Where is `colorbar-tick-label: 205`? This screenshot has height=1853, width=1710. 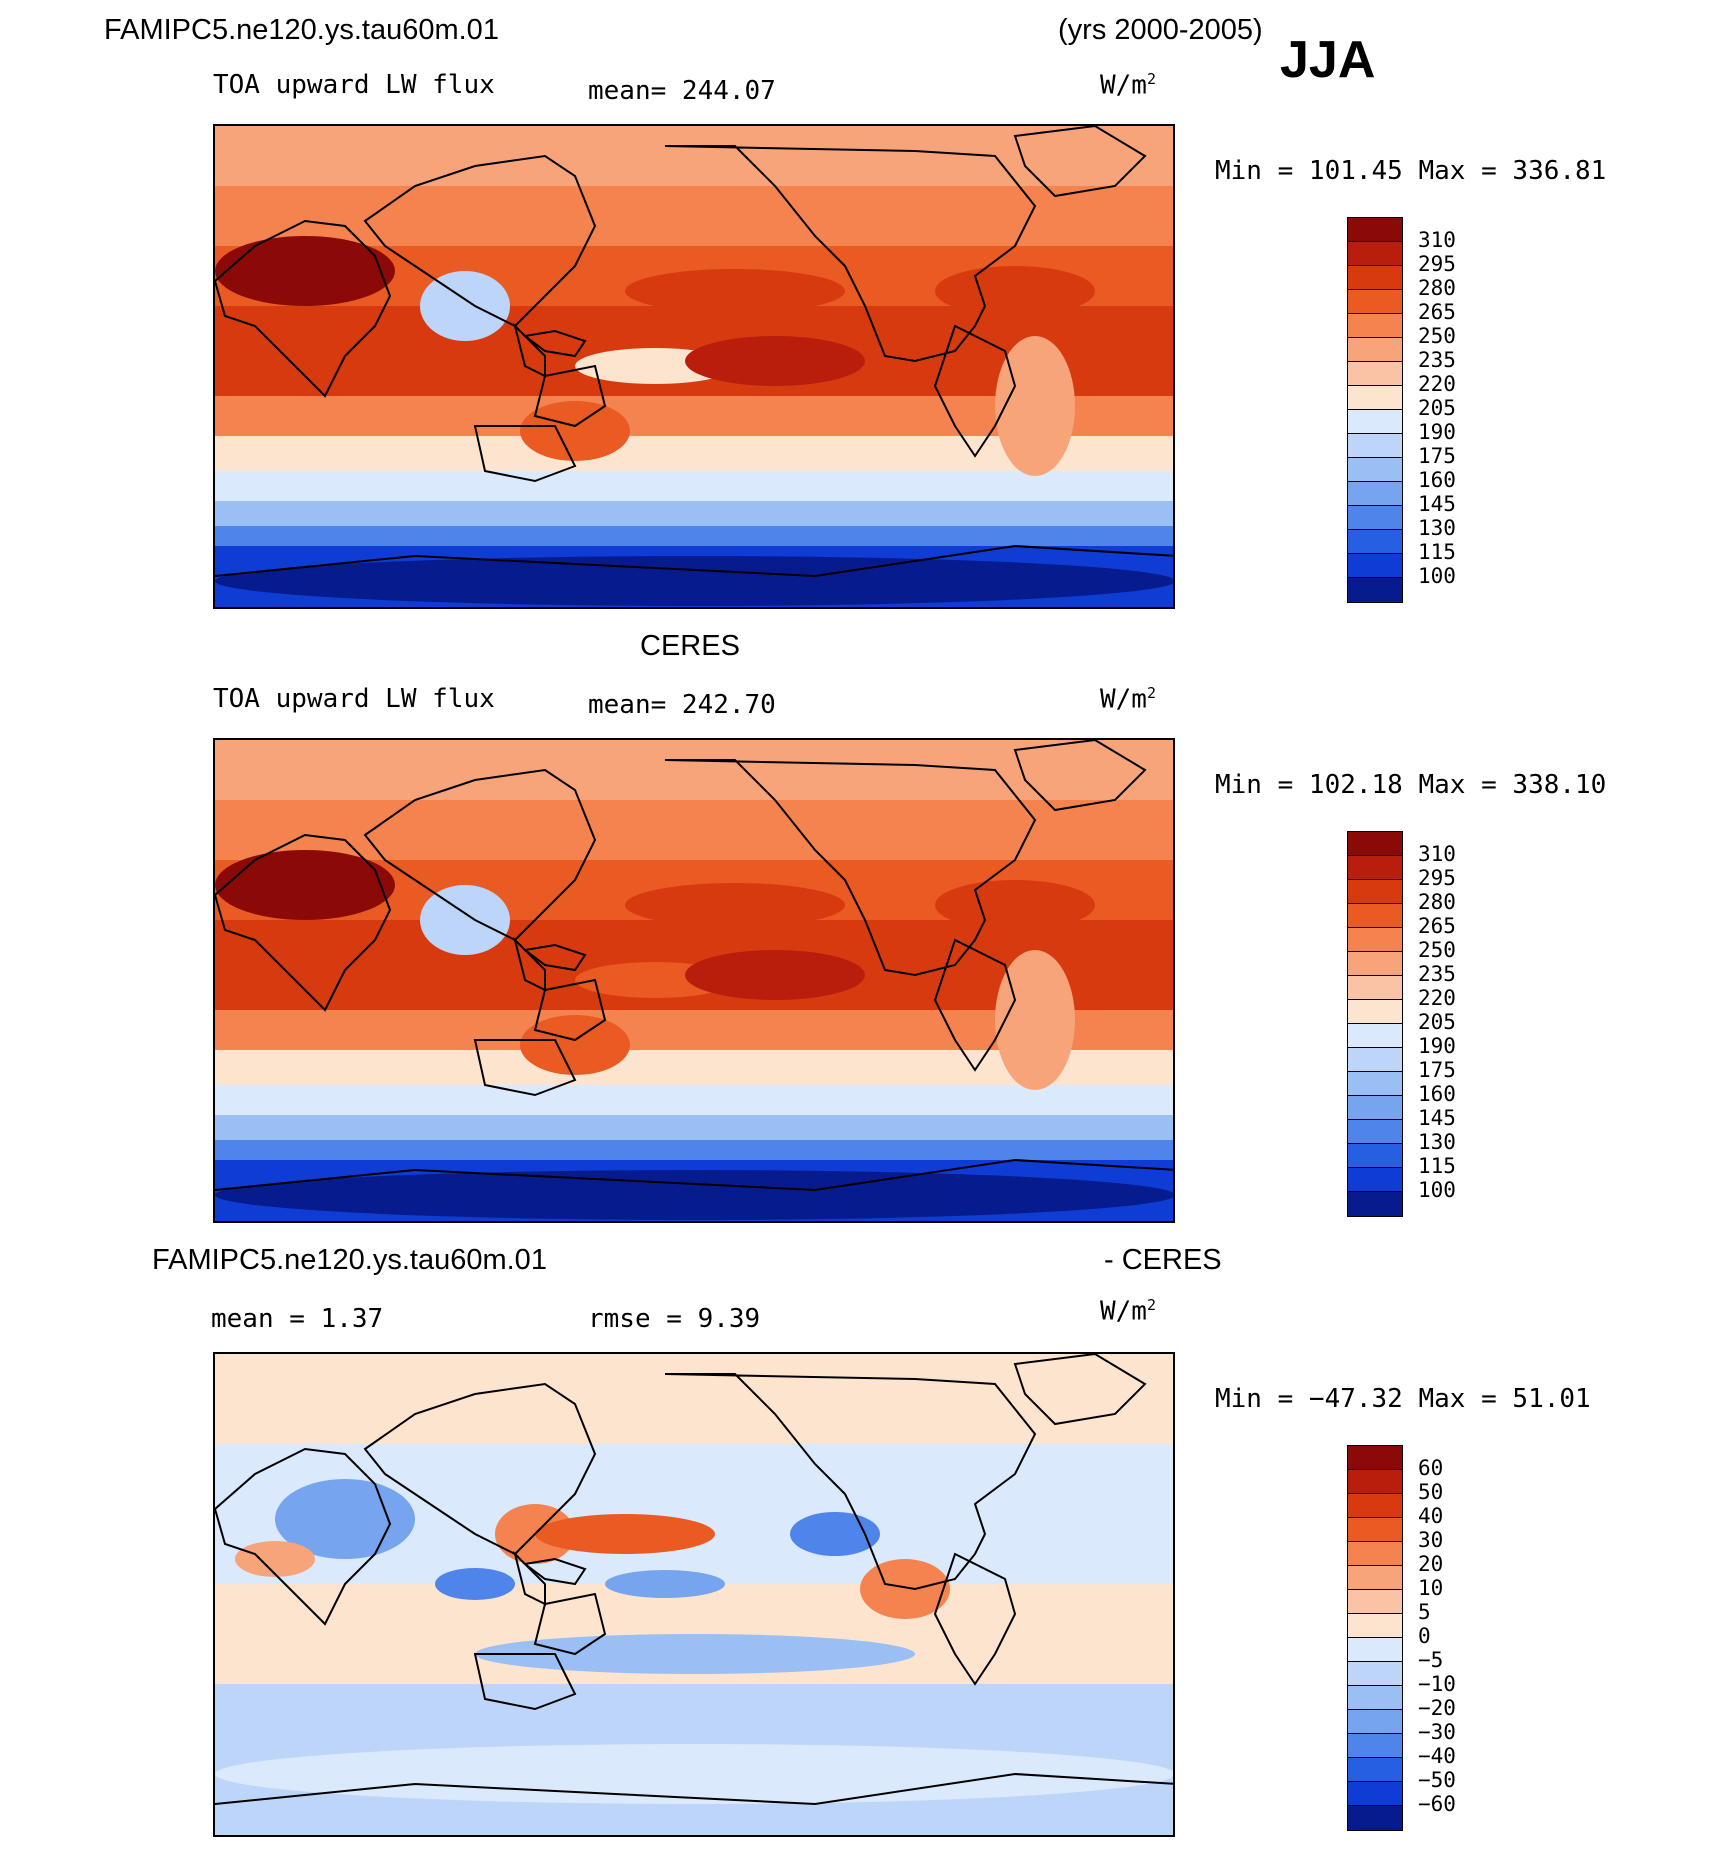
colorbar-tick-label: 205 is located at coordinates (1437, 1022).